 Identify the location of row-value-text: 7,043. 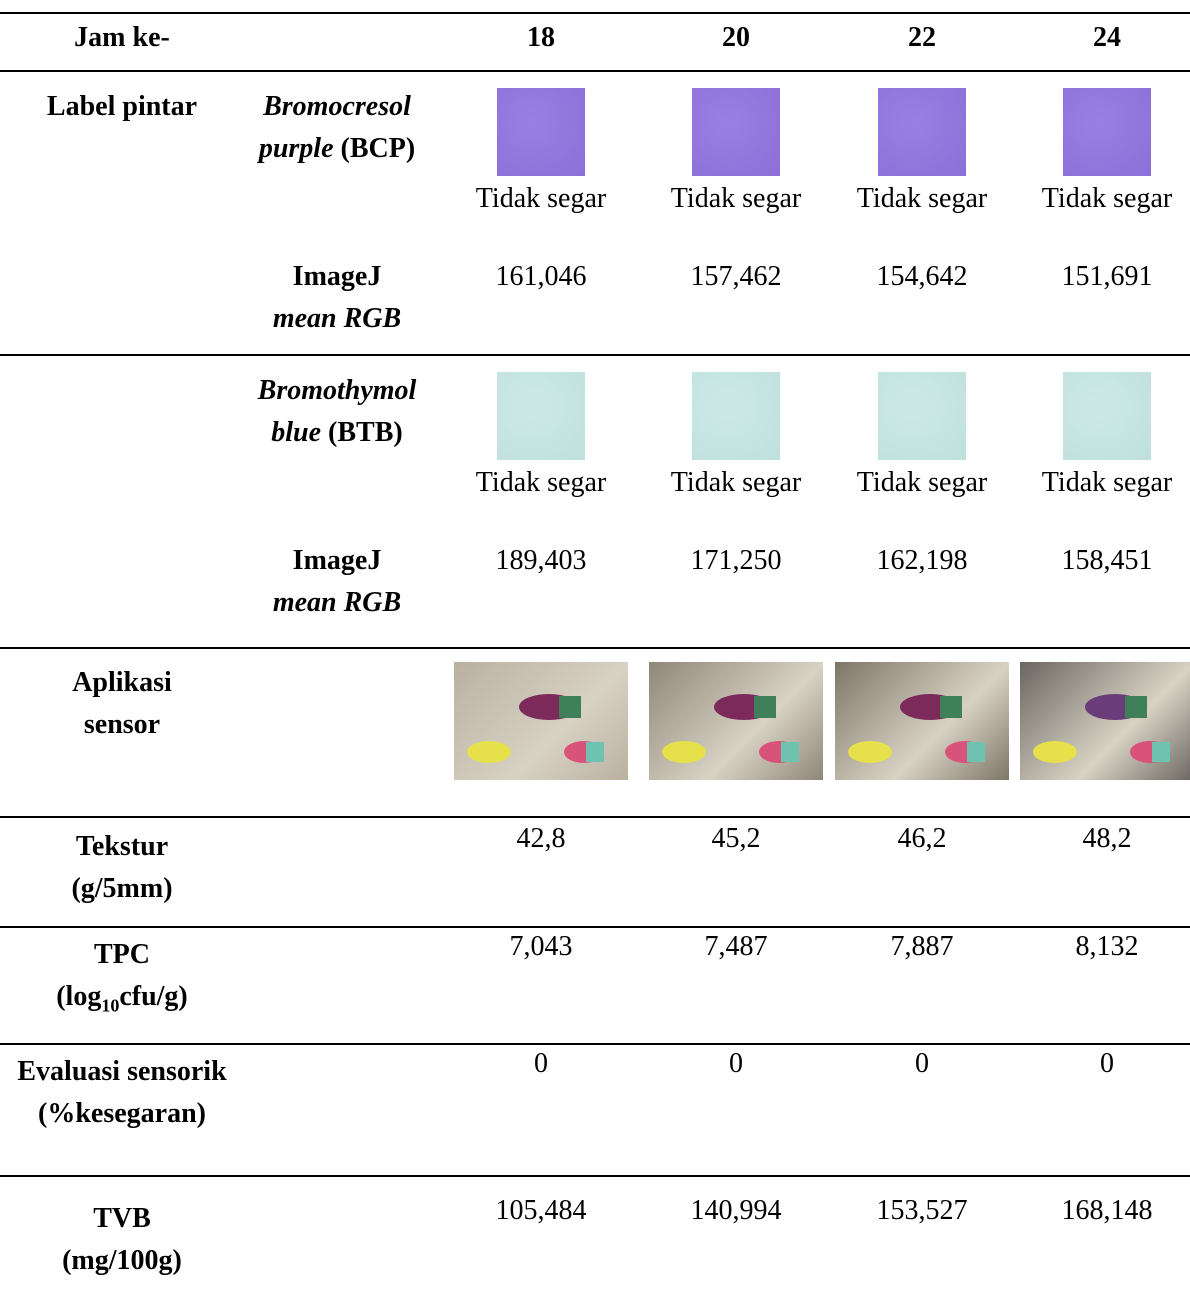
(541, 946).